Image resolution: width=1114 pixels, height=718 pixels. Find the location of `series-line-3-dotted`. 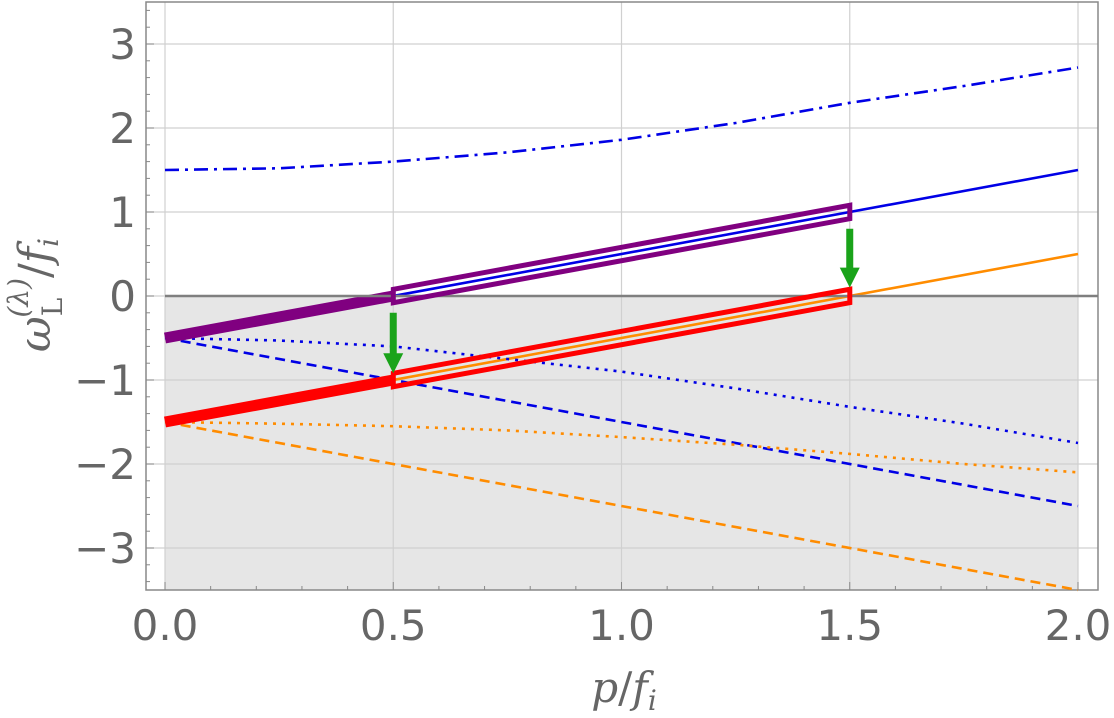

series-line-3-dotted is located at coordinates (621, 390).